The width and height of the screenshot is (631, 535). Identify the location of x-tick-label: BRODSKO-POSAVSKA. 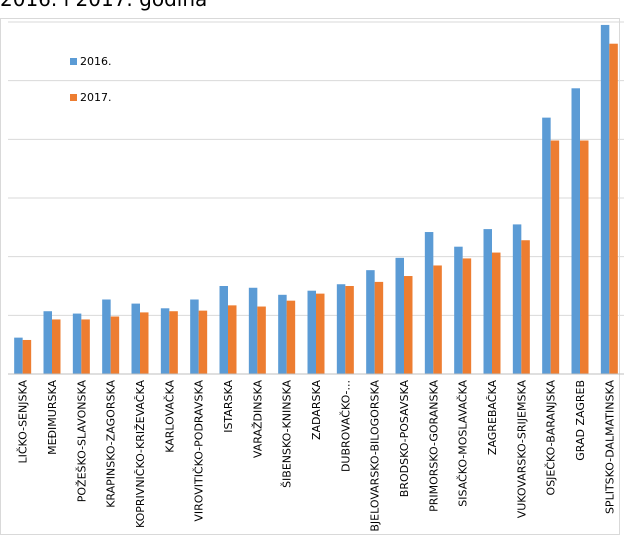
(404, 439).